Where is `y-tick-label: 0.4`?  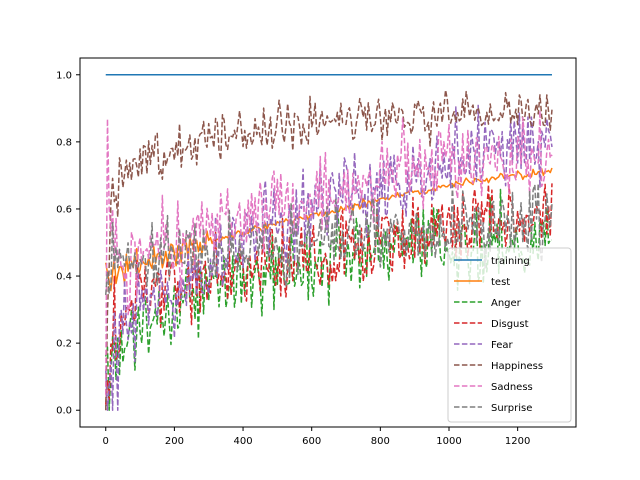
y-tick-label: 0.4 is located at coordinates (64, 277).